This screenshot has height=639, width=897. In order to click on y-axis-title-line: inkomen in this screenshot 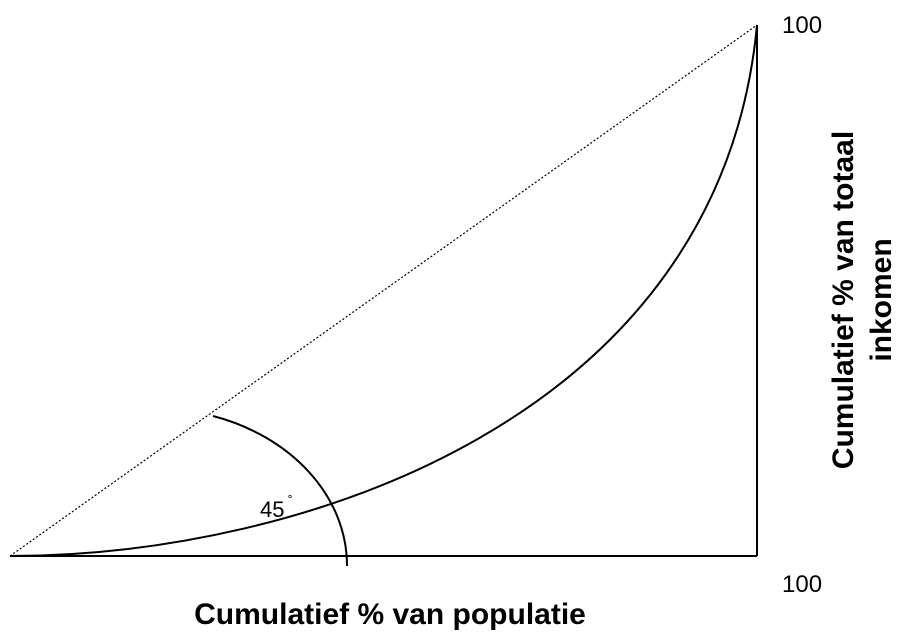, I will do `click(881, 299)`.